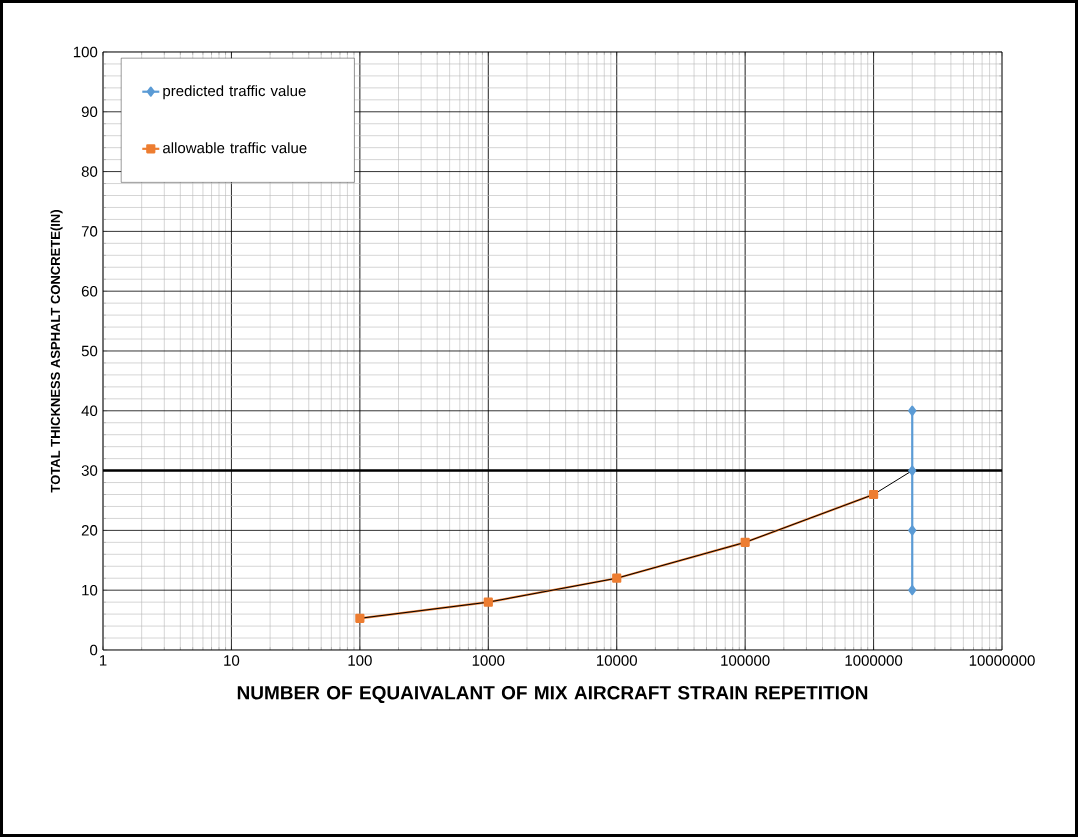  What do you see at coordinates (232, 660) in the screenshot?
I see `x-tick-label: 10` at bounding box center [232, 660].